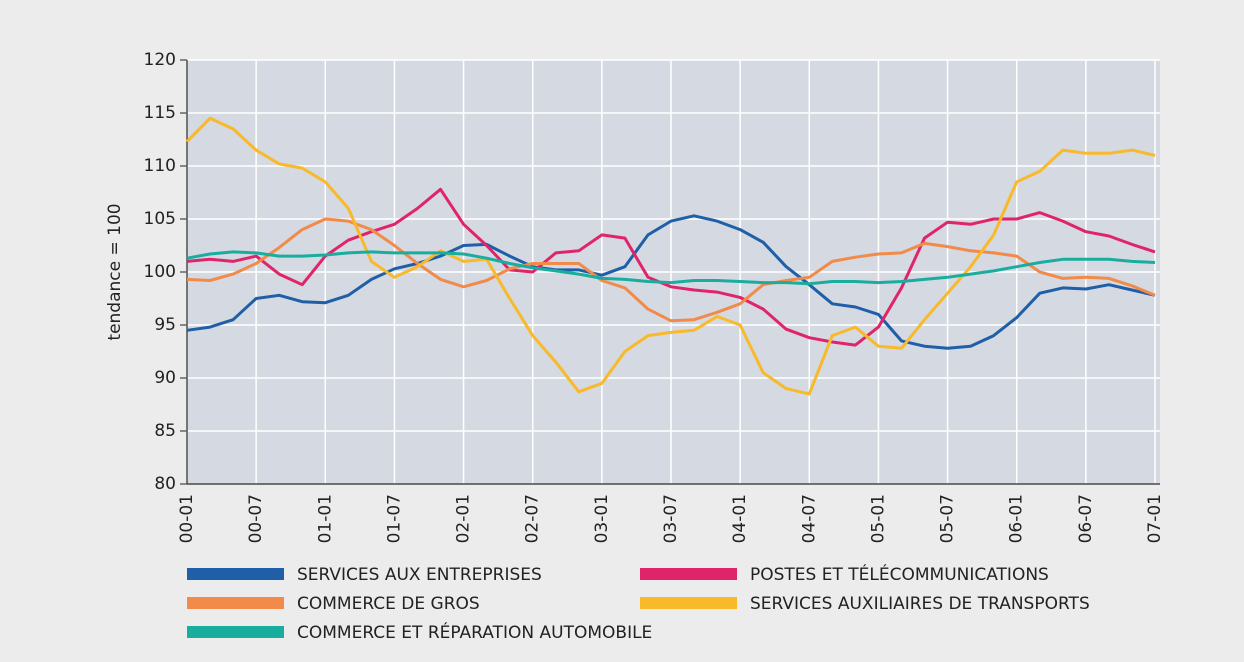 Image resolution: width=1244 pixels, height=662 pixels. What do you see at coordinates (256, 518) in the screenshot?
I see `x-tick-label: 00-07` at bounding box center [256, 518].